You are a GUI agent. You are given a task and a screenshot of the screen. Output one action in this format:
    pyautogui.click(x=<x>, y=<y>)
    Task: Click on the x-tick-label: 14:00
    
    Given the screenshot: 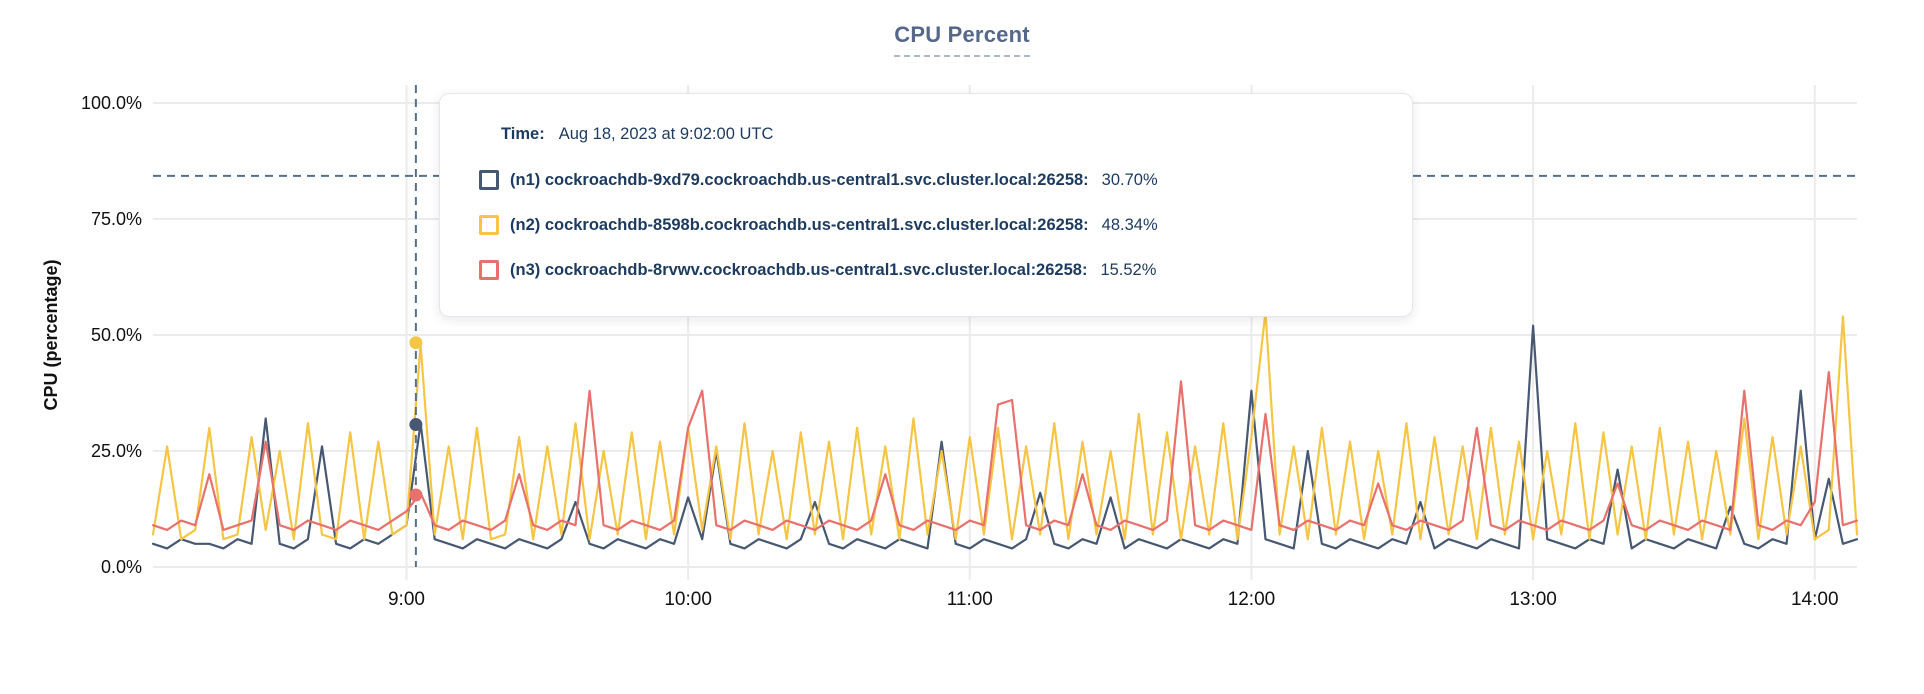 What is the action you would take?
    pyautogui.click(x=1815, y=599)
    